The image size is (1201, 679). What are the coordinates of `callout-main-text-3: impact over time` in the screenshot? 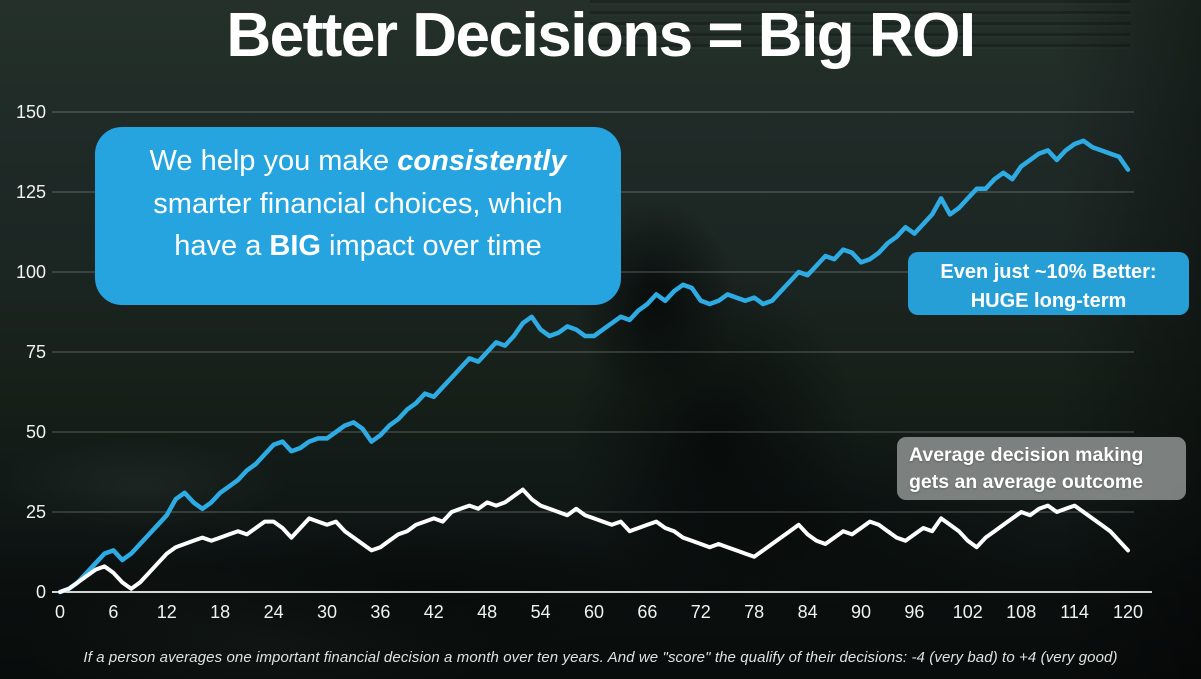 It's located at (435, 246).